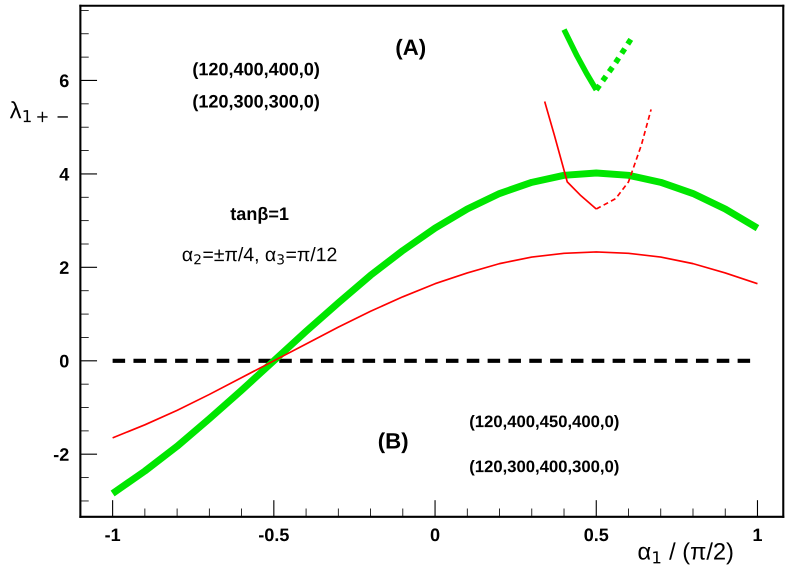 This screenshot has width=788, height=573. What do you see at coordinates (544, 468) in the screenshot?
I see `annotation: (120,300,400,300,0)` at bounding box center [544, 468].